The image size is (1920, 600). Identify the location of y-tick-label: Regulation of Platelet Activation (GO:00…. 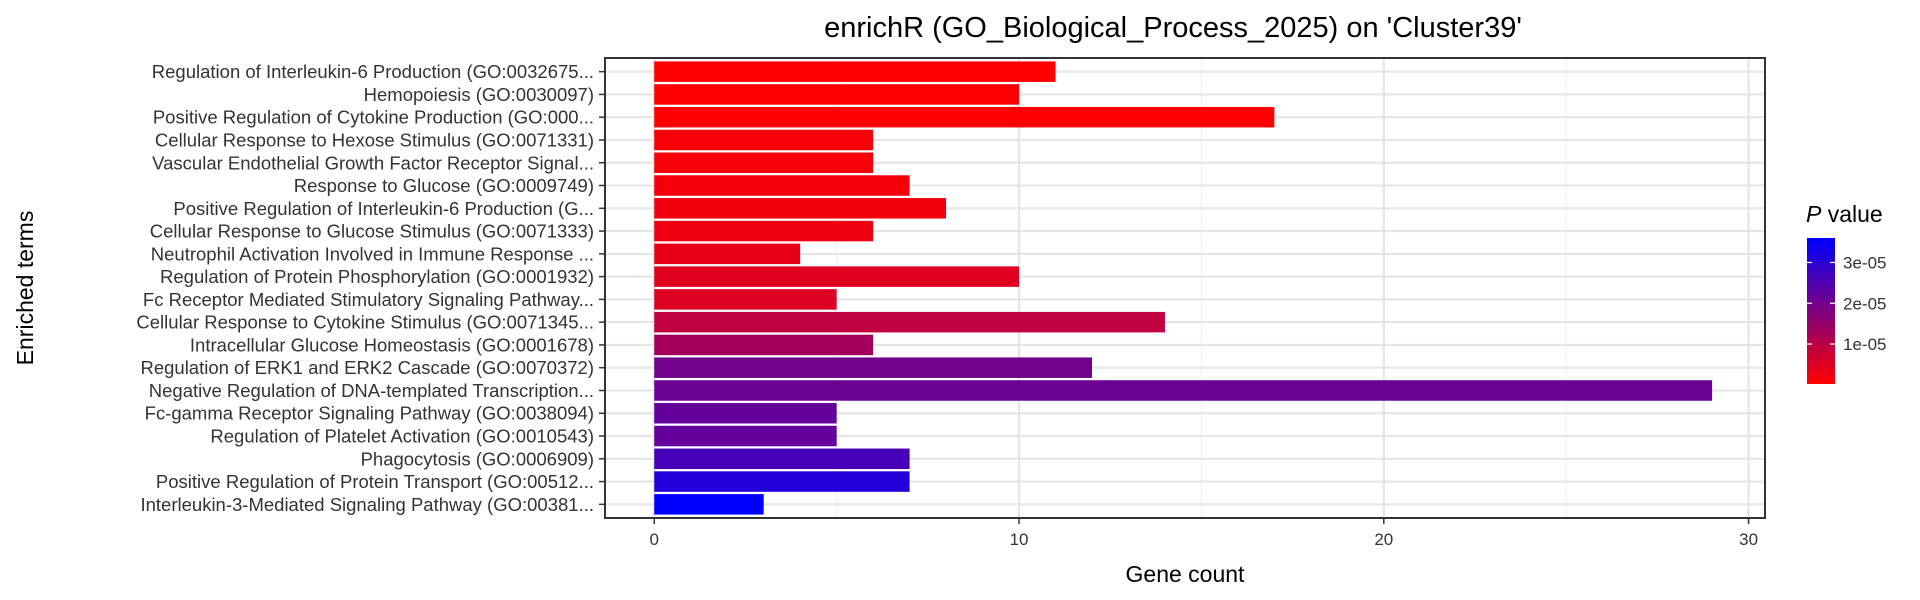
(402, 436).